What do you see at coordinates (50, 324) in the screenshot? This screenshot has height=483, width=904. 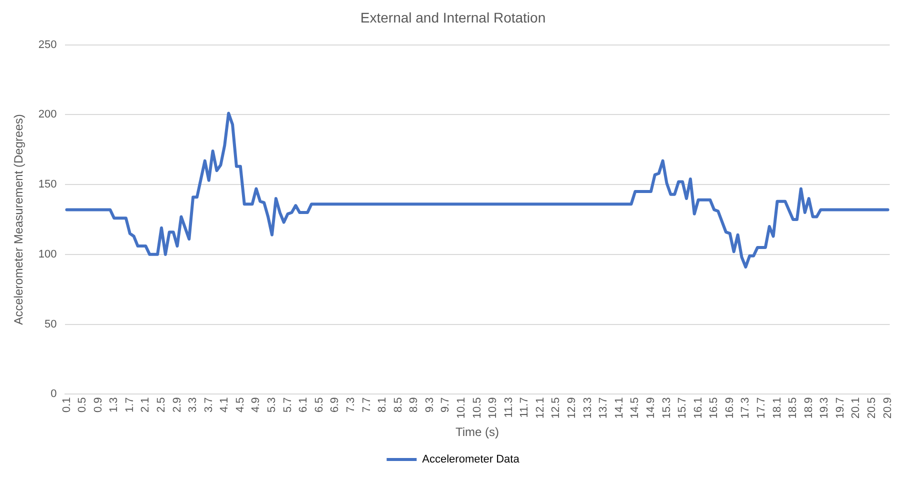 I see `y-tick-label: 50` at bounding box center [50, 324].